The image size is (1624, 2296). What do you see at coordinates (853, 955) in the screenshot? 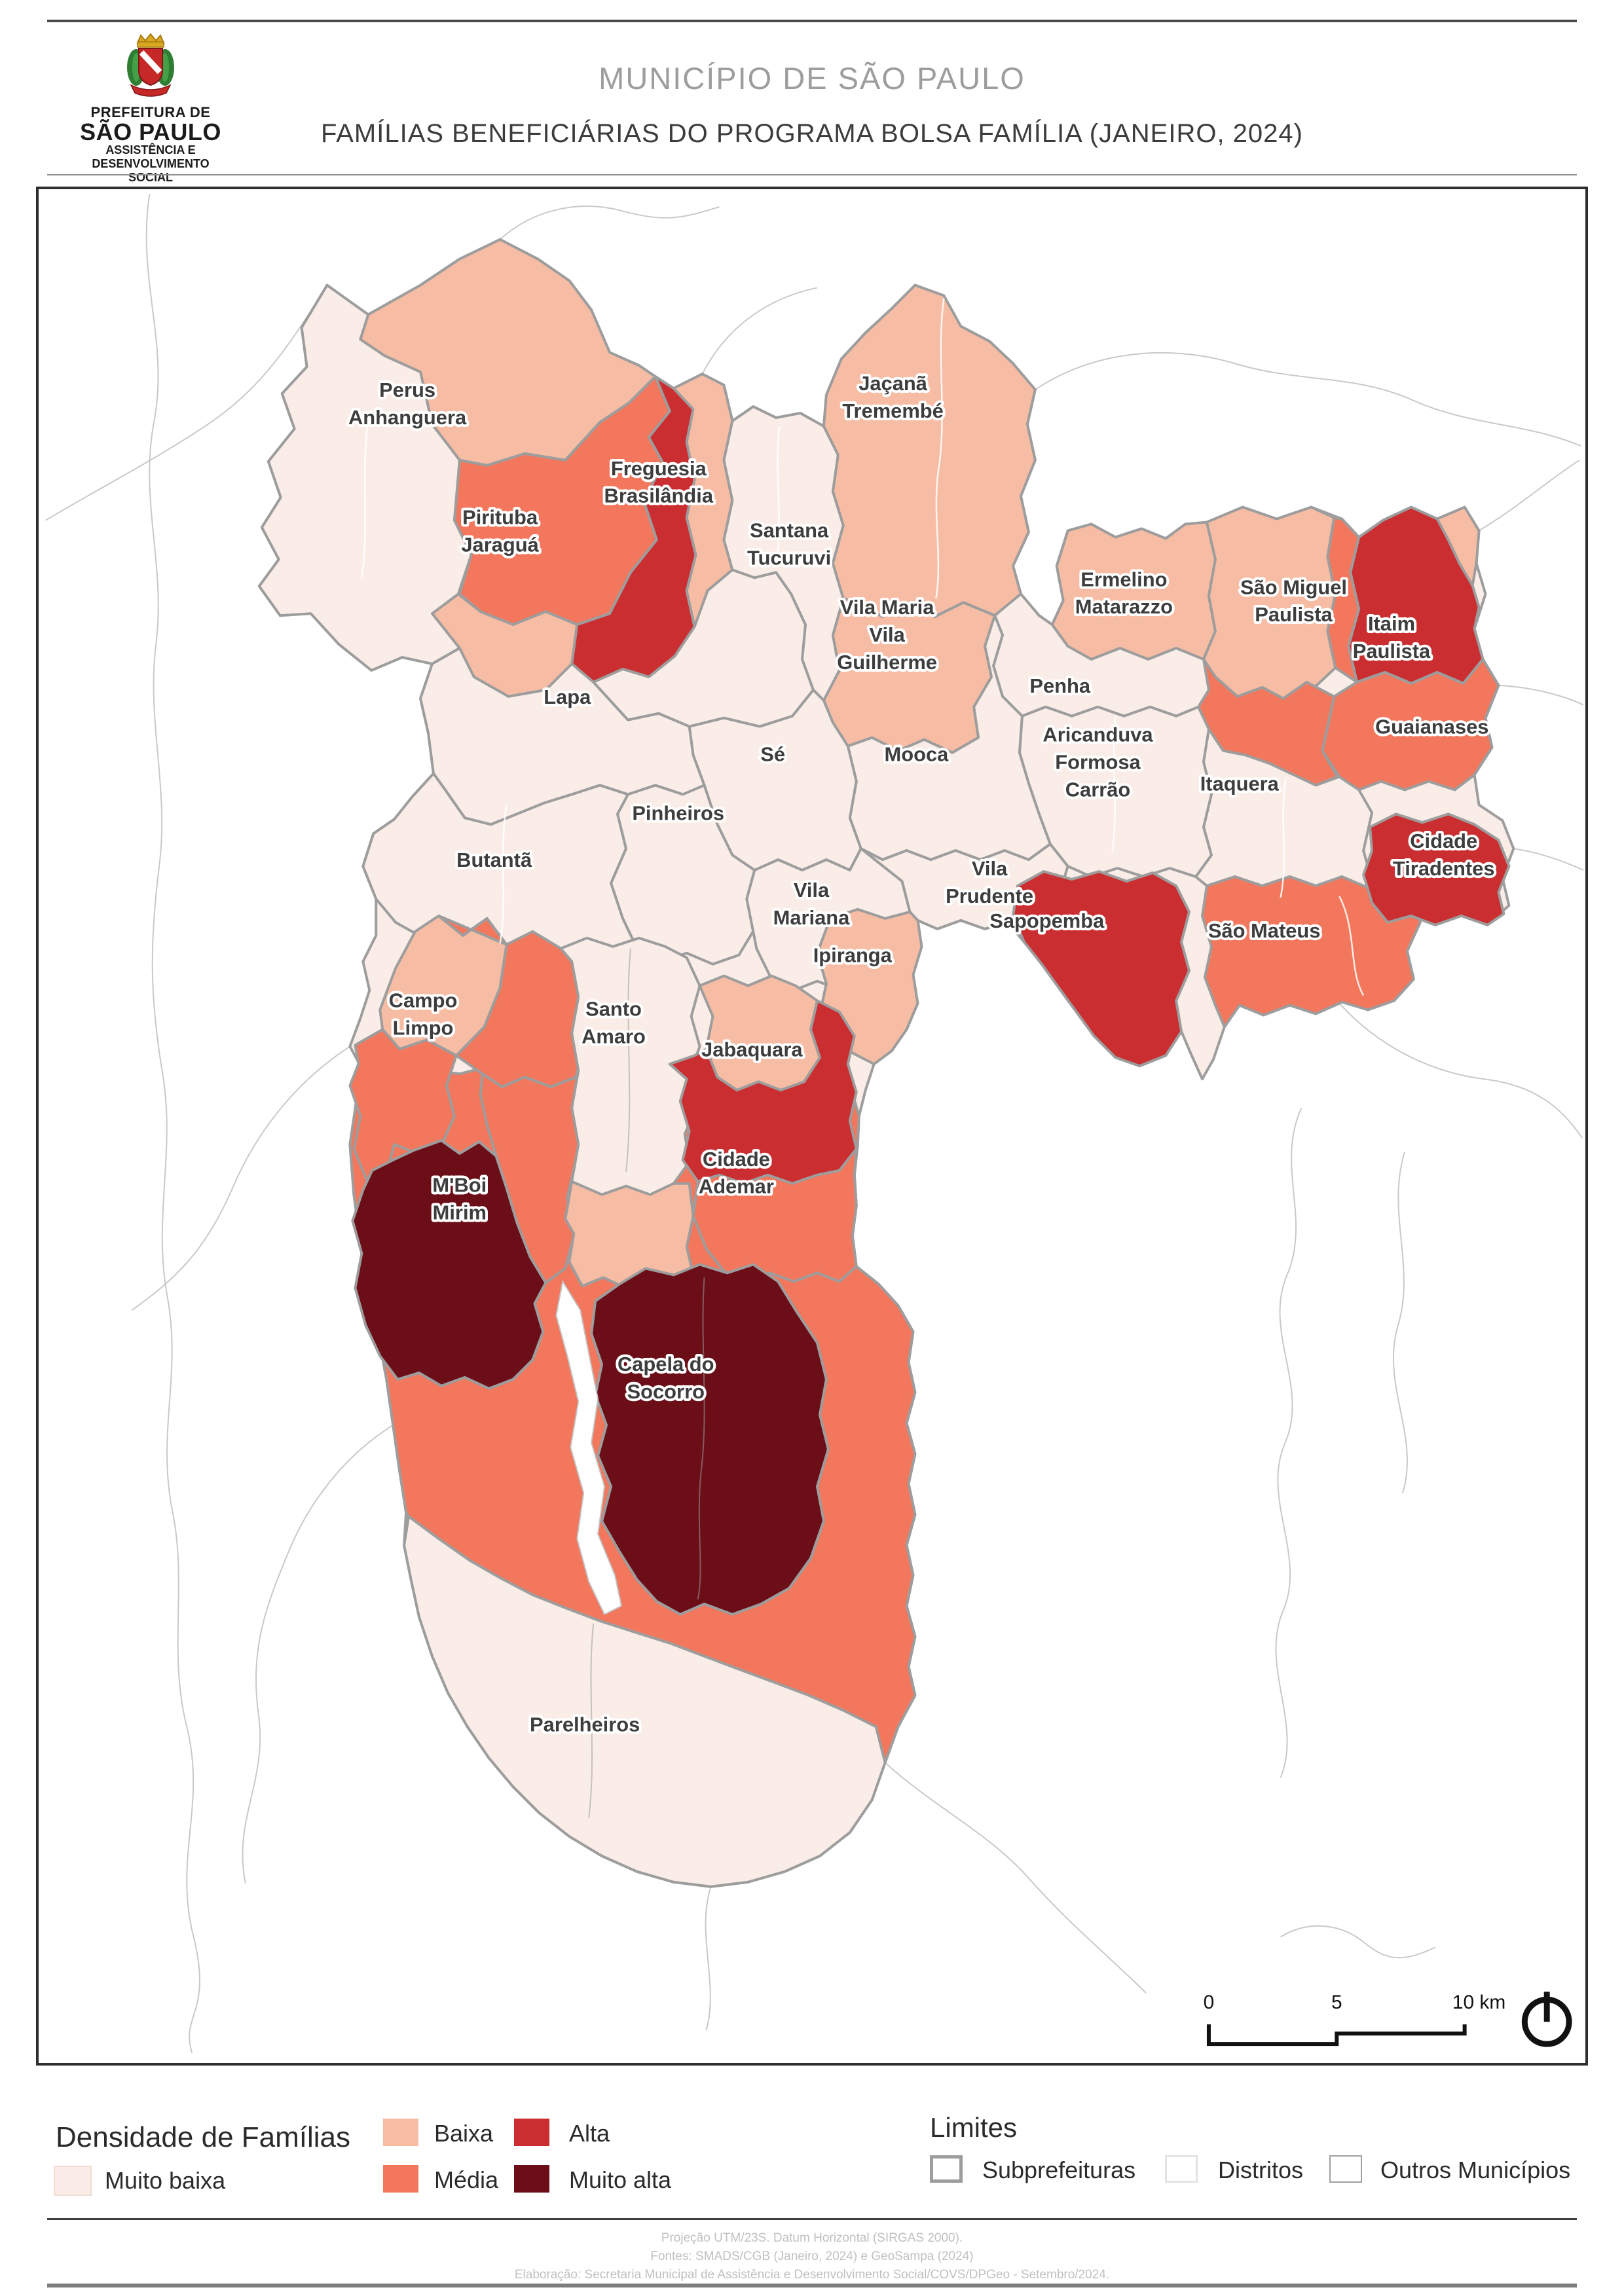
I see `label-ipiranga: Ipiranga` at bounding box center [853, 955].